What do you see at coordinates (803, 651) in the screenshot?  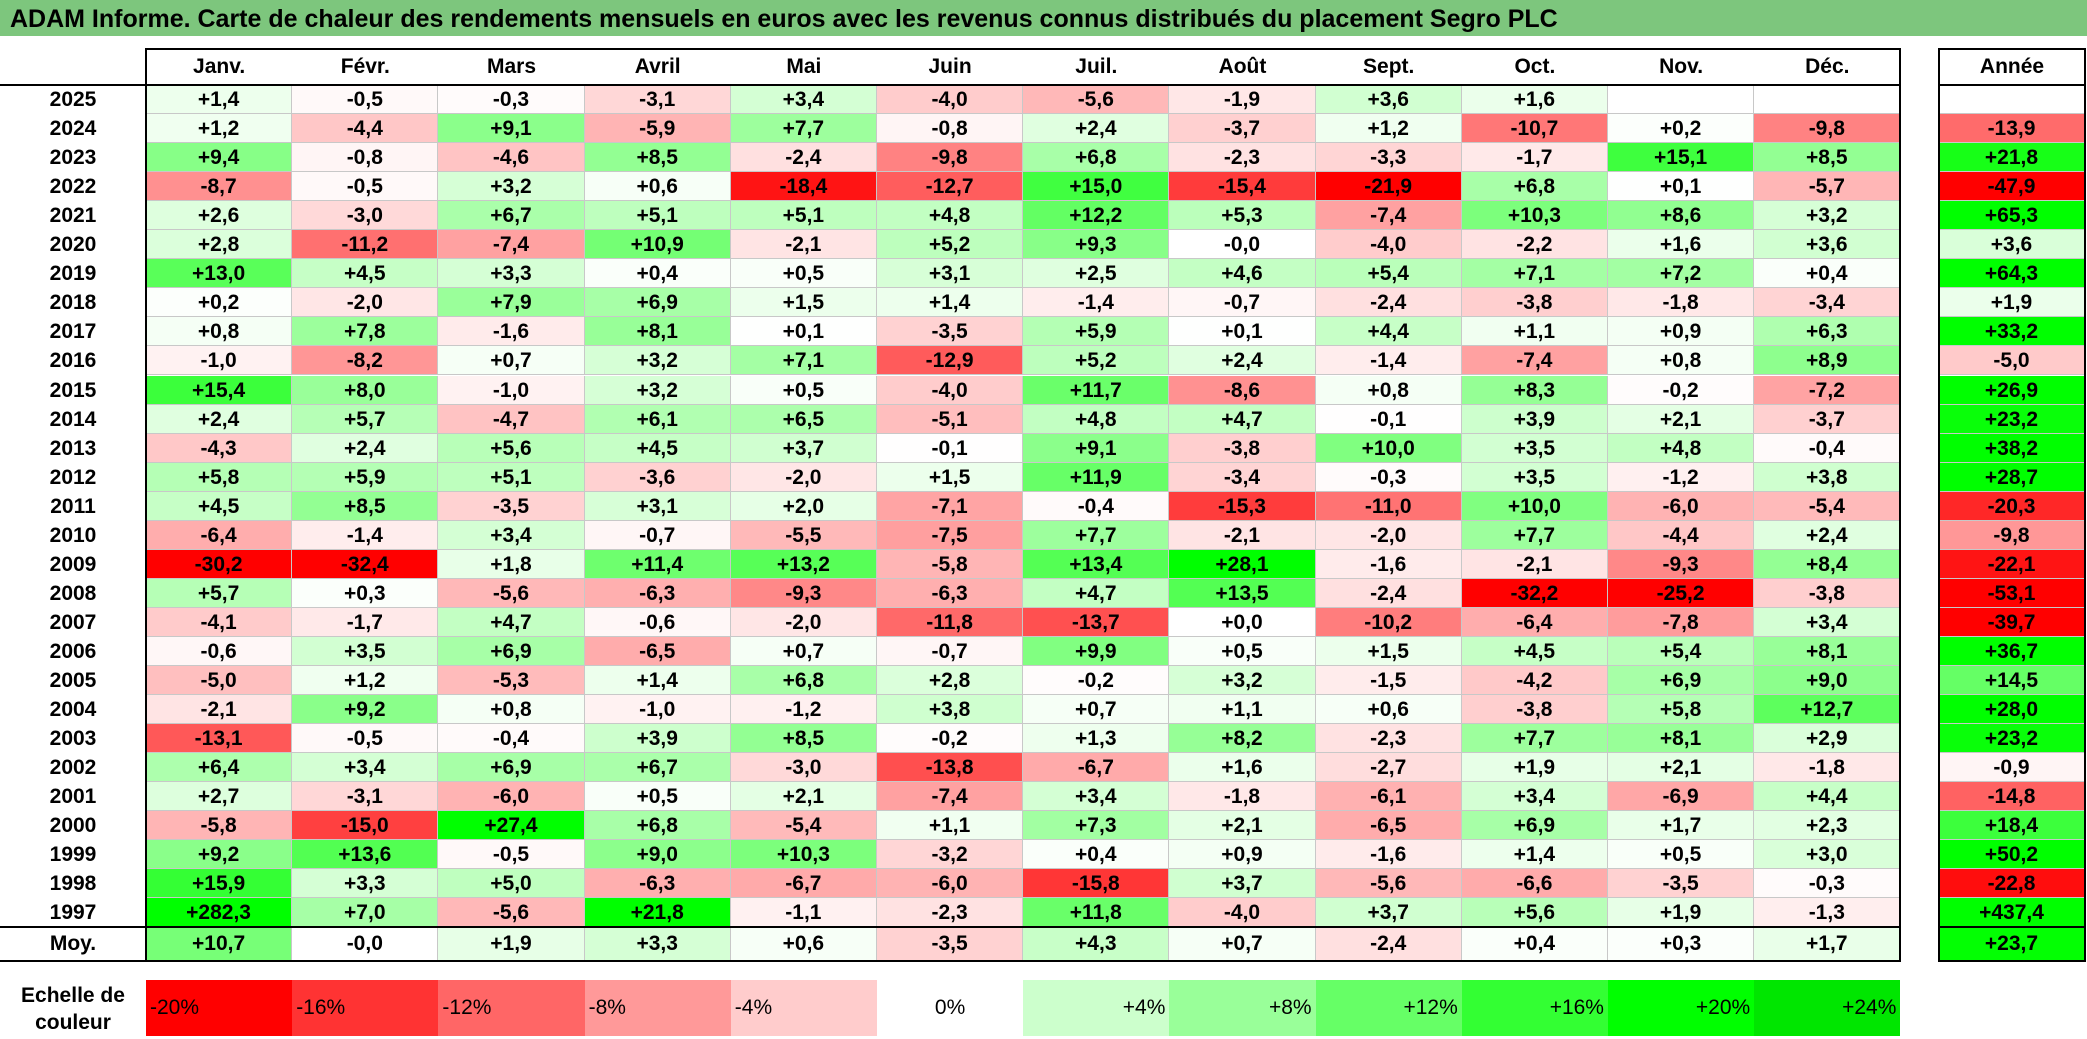 I see `heatmap-cell: +0,7` at bounding box center [803, 651].